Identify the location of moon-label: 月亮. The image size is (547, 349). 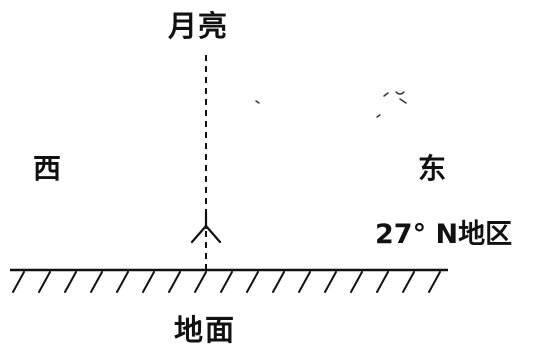
(198, 26).